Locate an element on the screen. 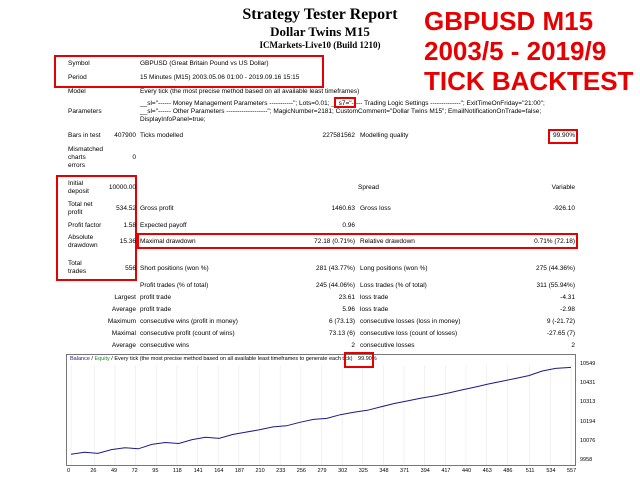 Image resolution: width=640 pixels, height=480 pixels. x-tick-label: 233 is located at coordinates (281, 471).